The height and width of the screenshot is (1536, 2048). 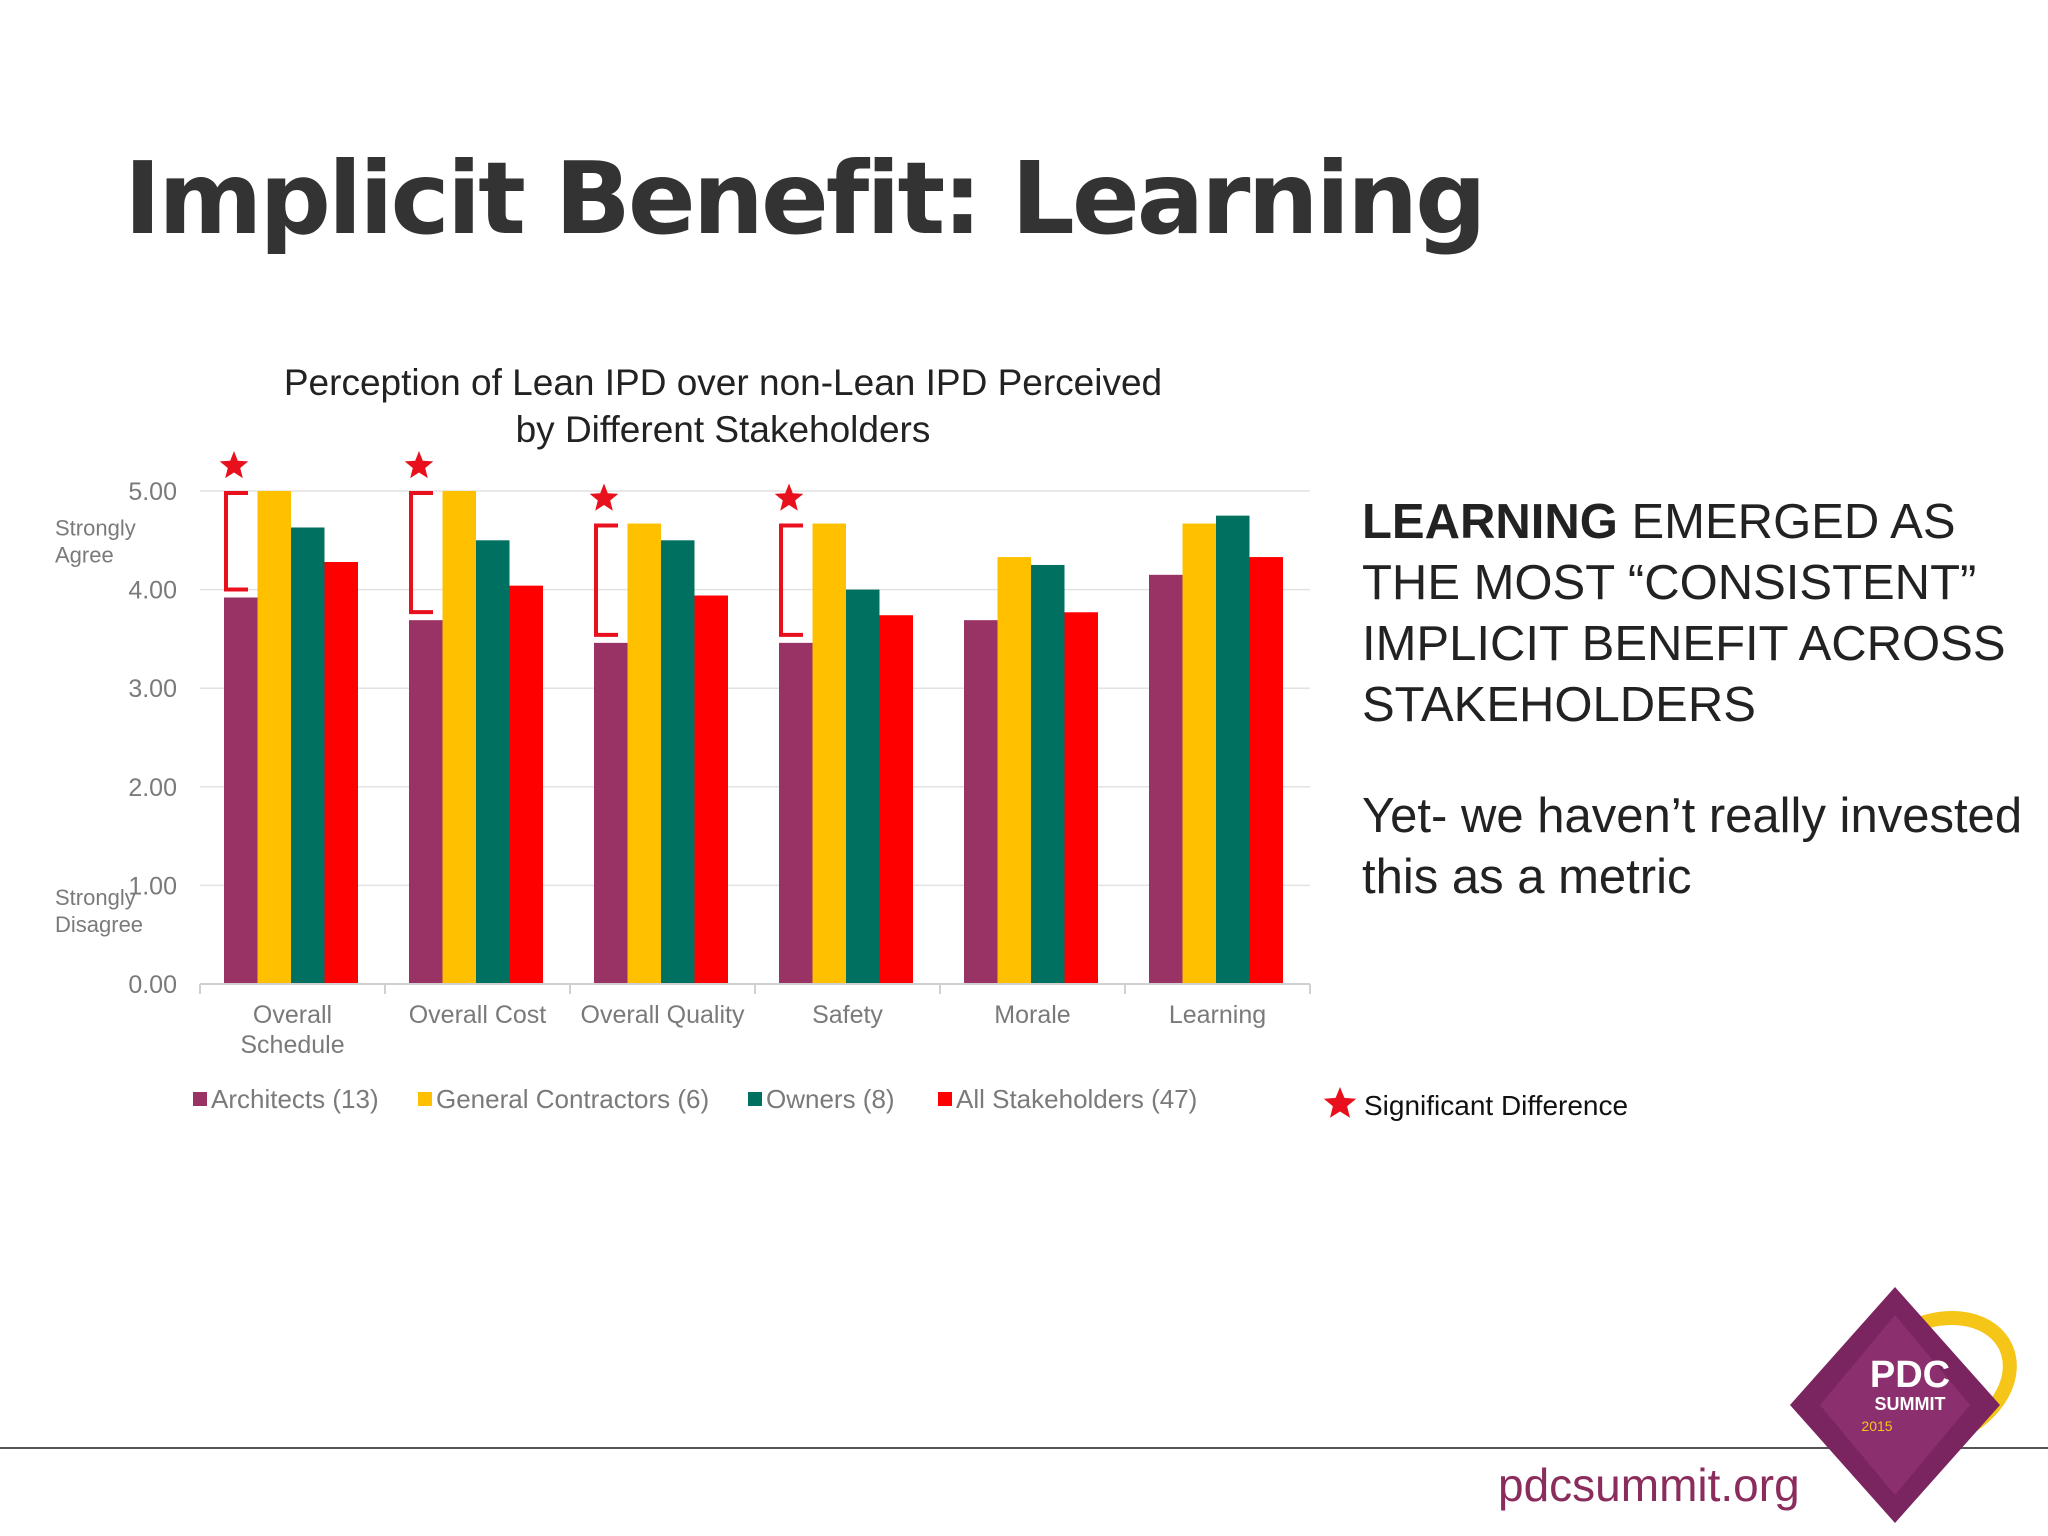 What do you see at coordinates (478, 1015) in the screenshot?
I see `x-tick-label: Overall Cost` at bounding box center [478, 1015].